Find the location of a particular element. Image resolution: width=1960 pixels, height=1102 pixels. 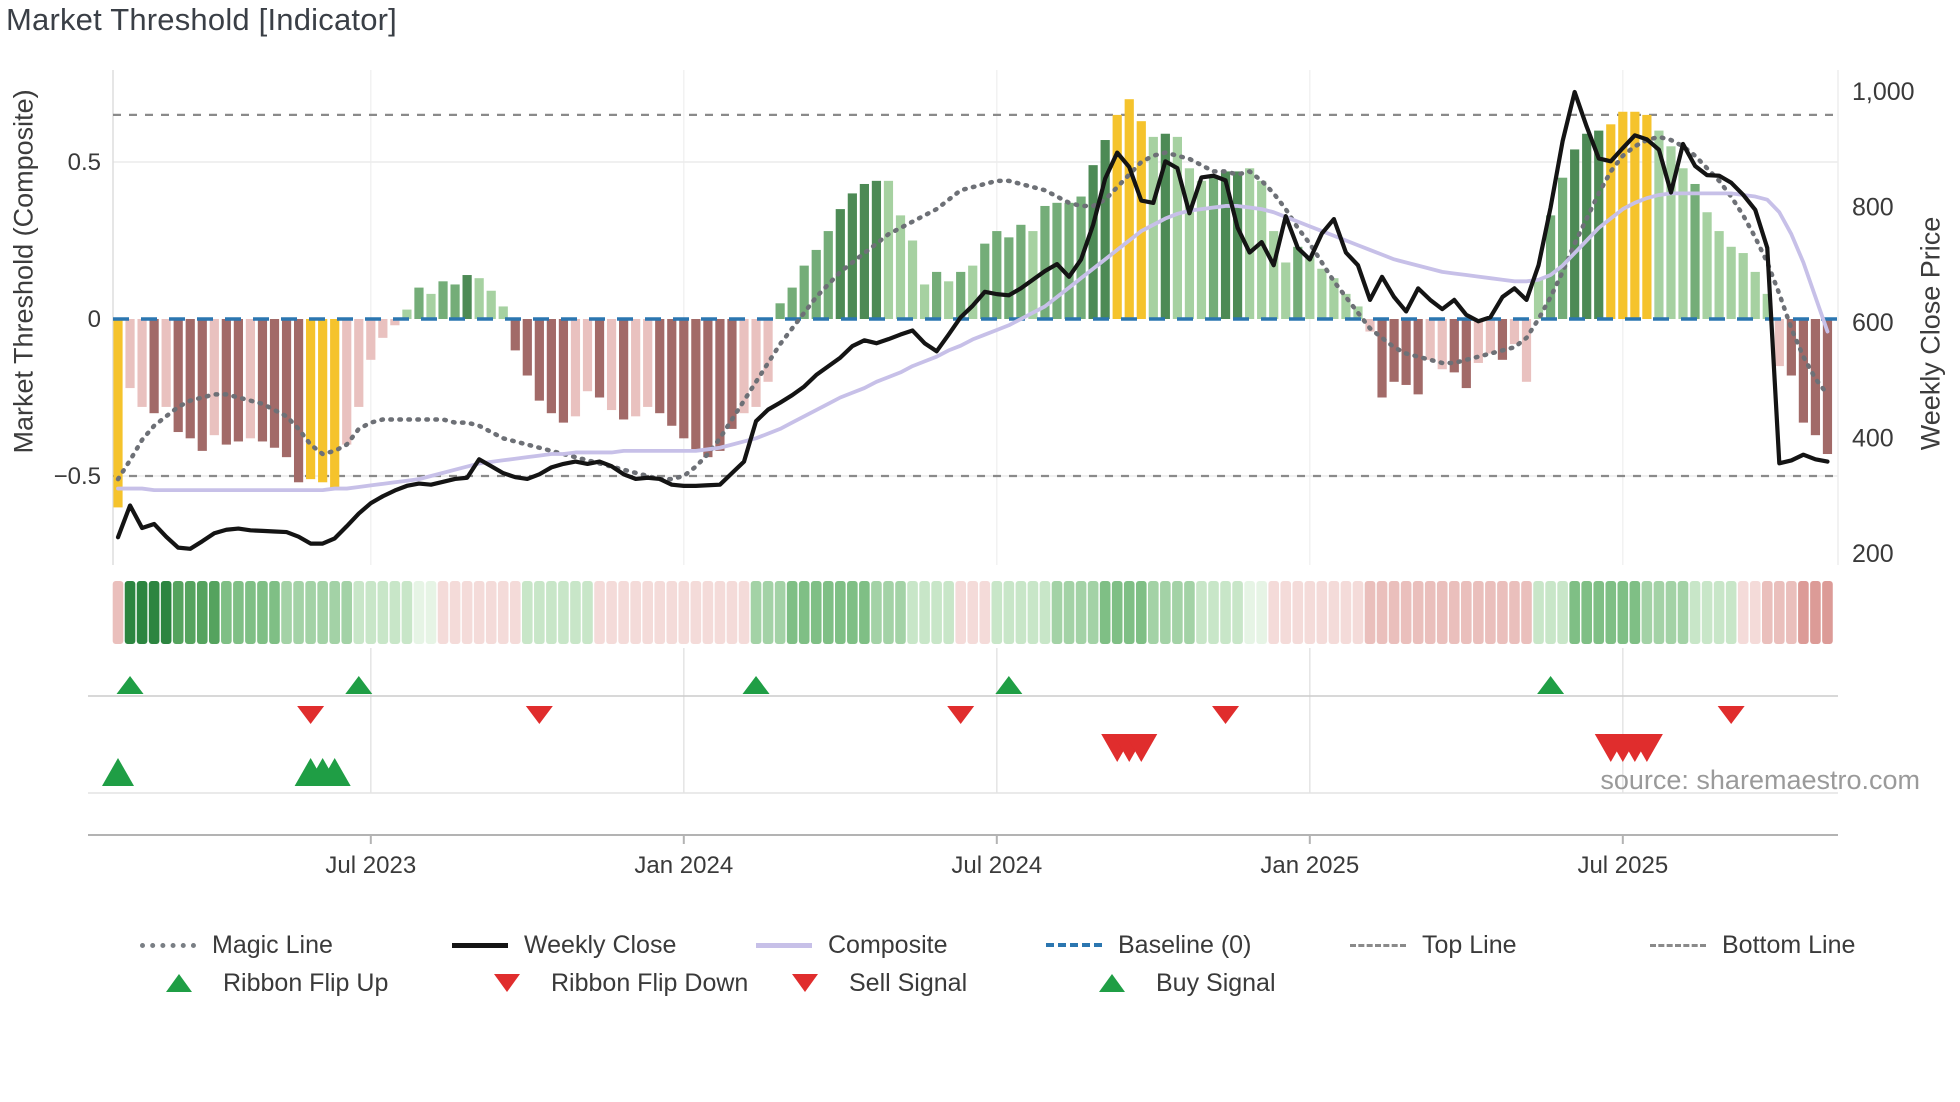

baseline-marker-icon is located at coordinates (1074, 945).